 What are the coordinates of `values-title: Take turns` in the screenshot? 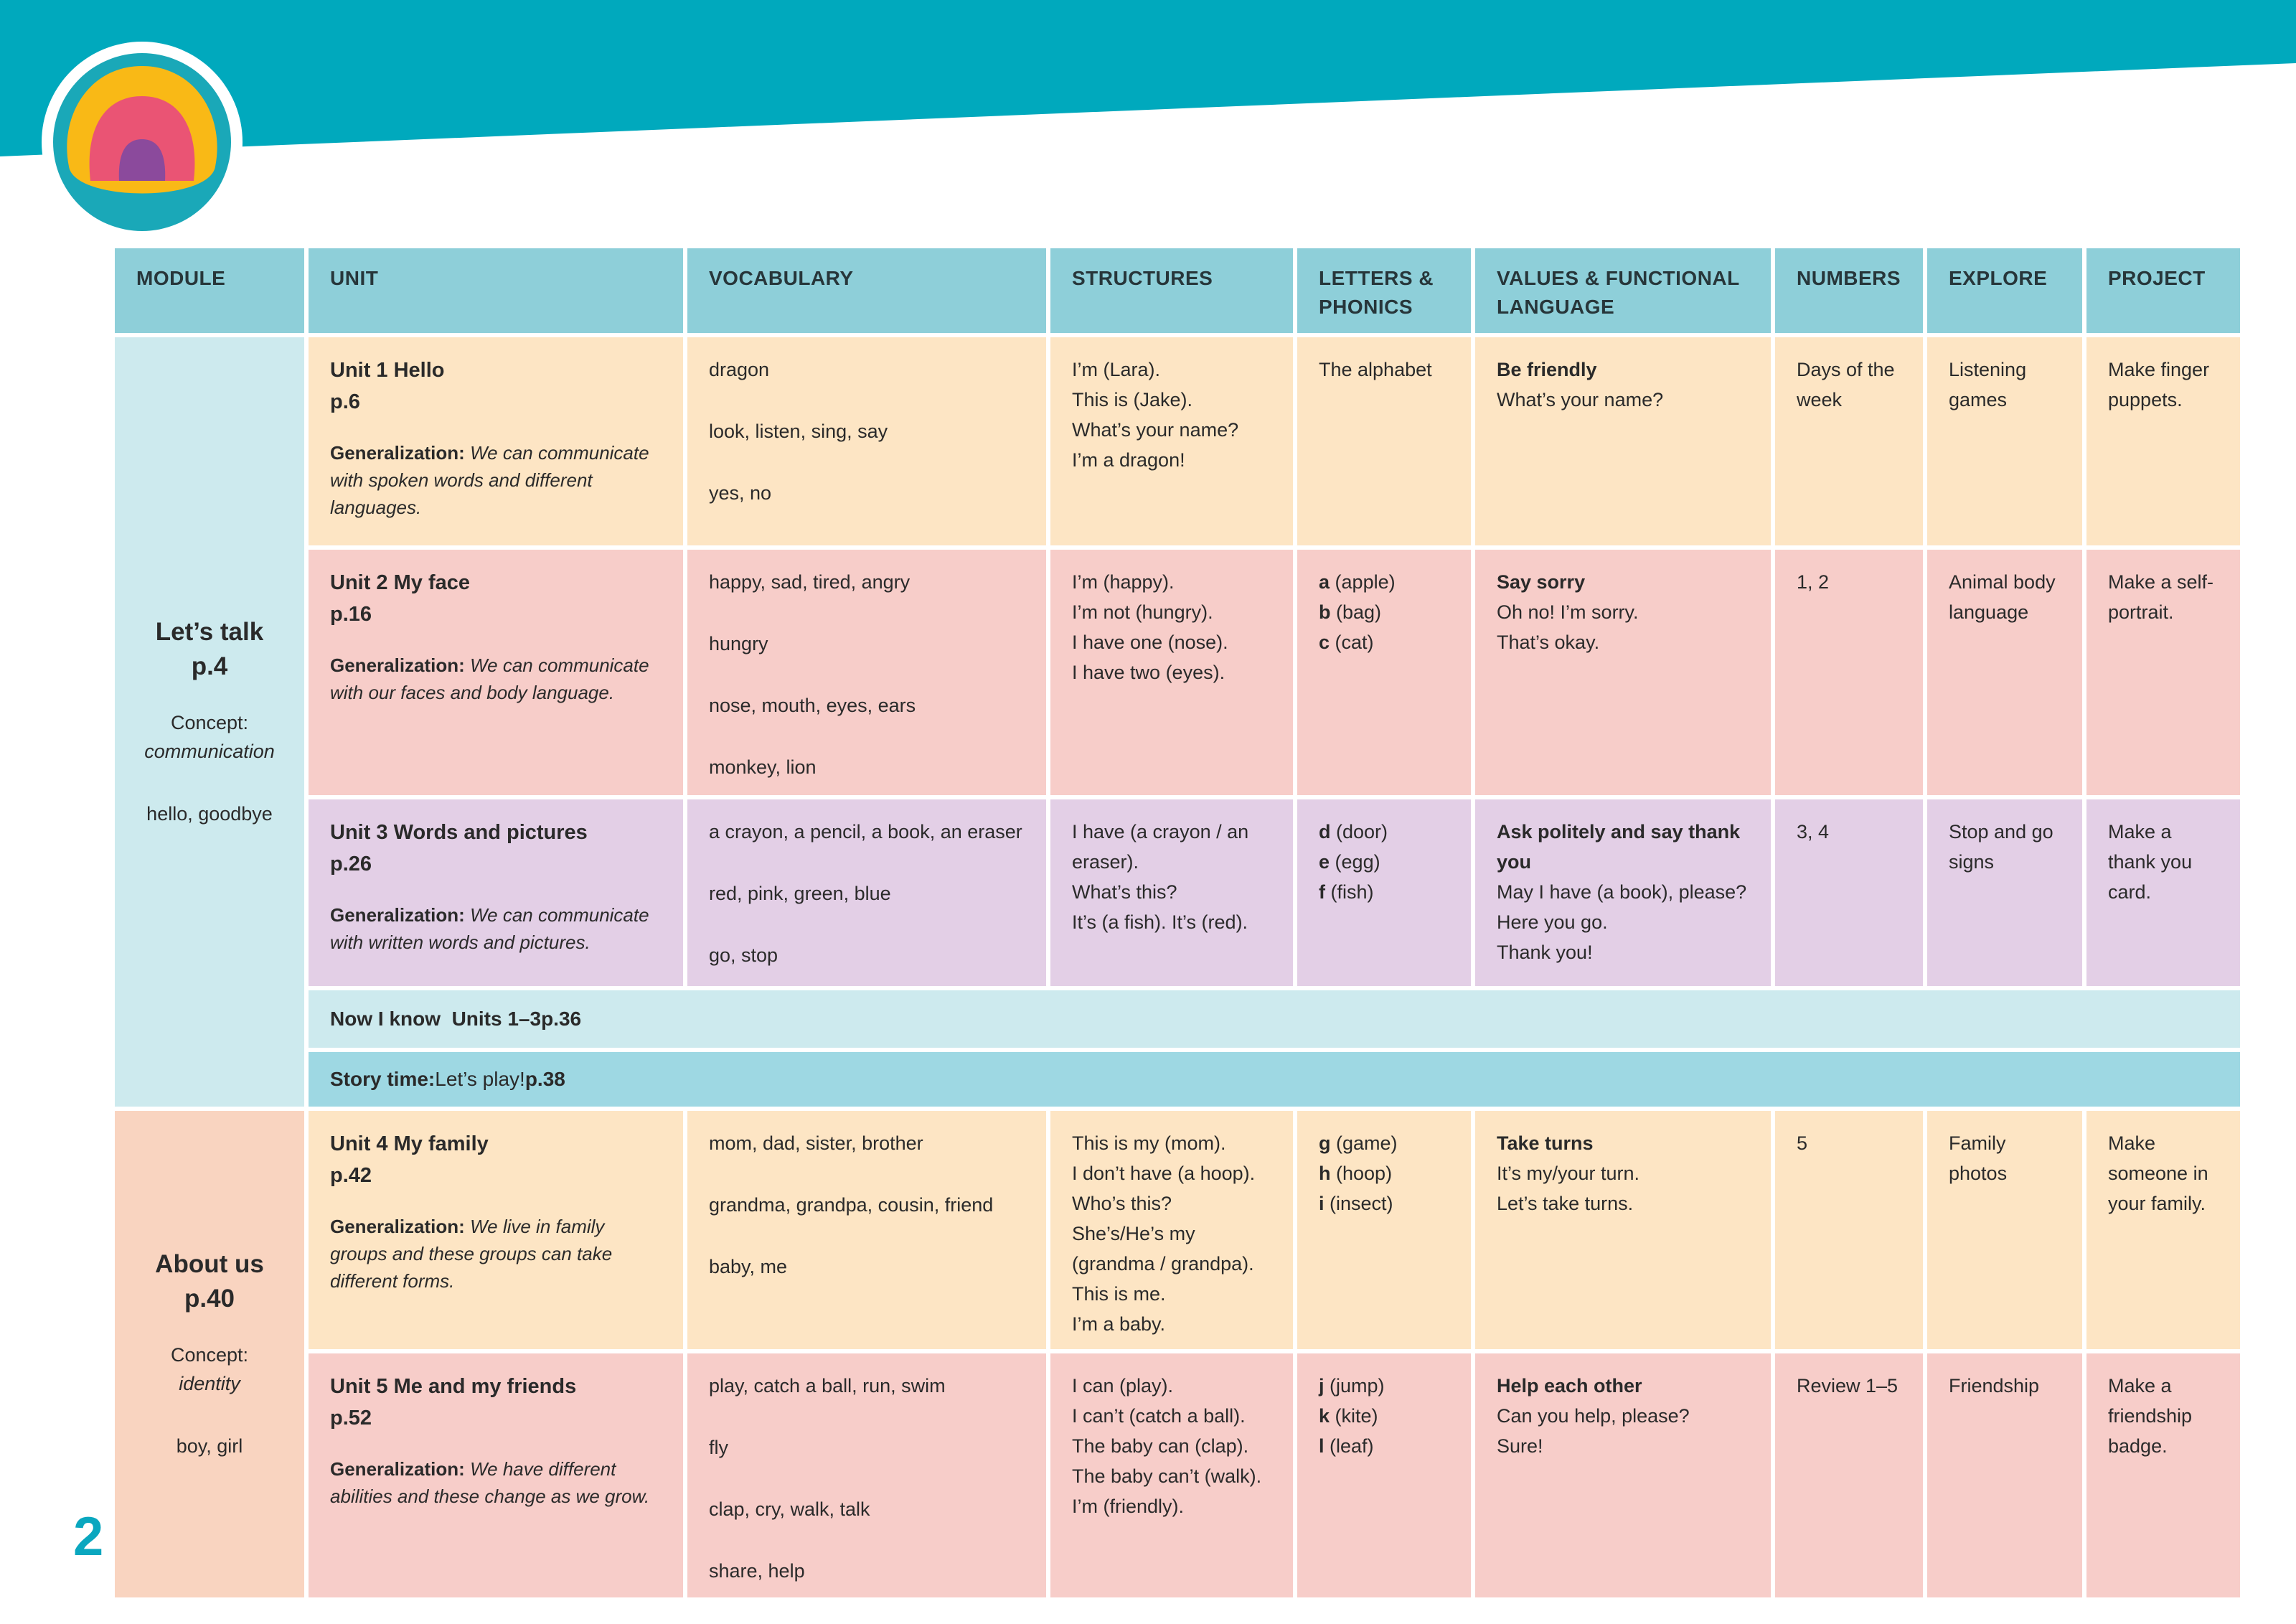 It's located at (1546, 1143).